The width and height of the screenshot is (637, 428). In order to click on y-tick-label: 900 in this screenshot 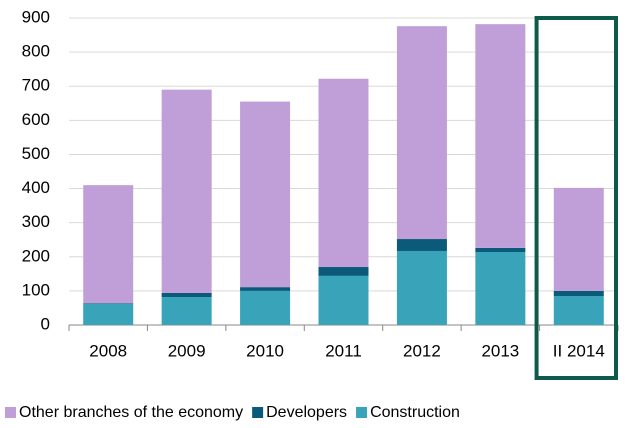, I will do `click(36, 16)`.